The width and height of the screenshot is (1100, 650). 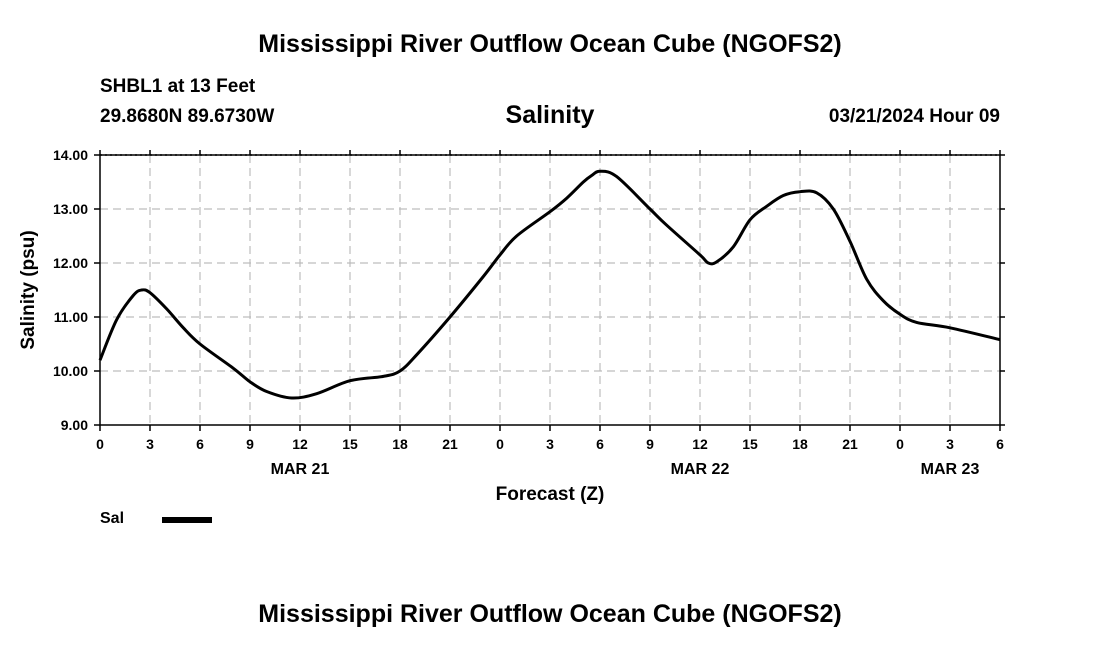 What do you see at coordinates (300, 469) in the screenshot?
I see `date-label: MAR 21` at bounding box center [300, 469].